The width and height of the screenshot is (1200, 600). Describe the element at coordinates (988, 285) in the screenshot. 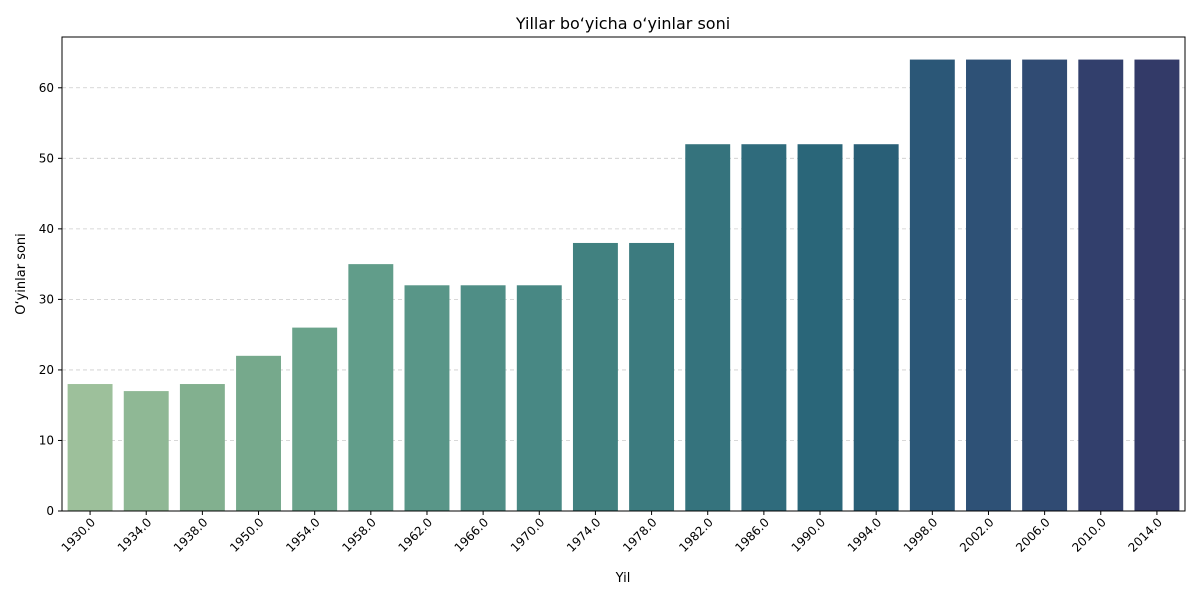

I see `bar-2002.0` at that location.